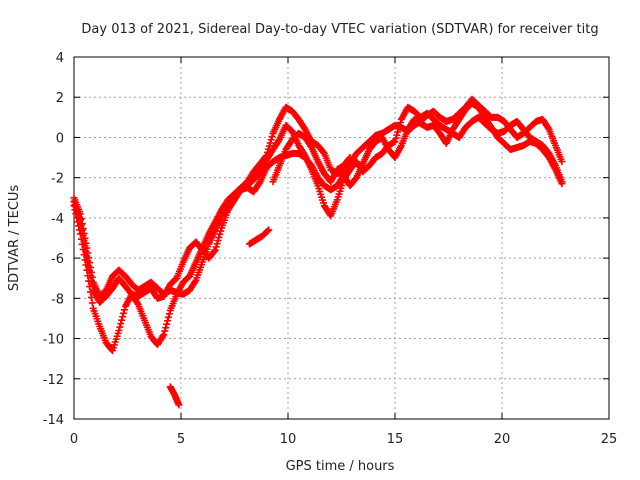 The height and width of the screenshot is (480, 640). I want to click on y-tick-label: -12, so click(53, 380).